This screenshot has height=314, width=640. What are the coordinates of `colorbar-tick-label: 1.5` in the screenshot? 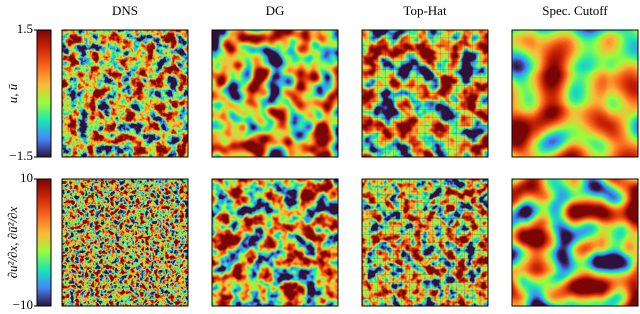 It's located at (25, 28).